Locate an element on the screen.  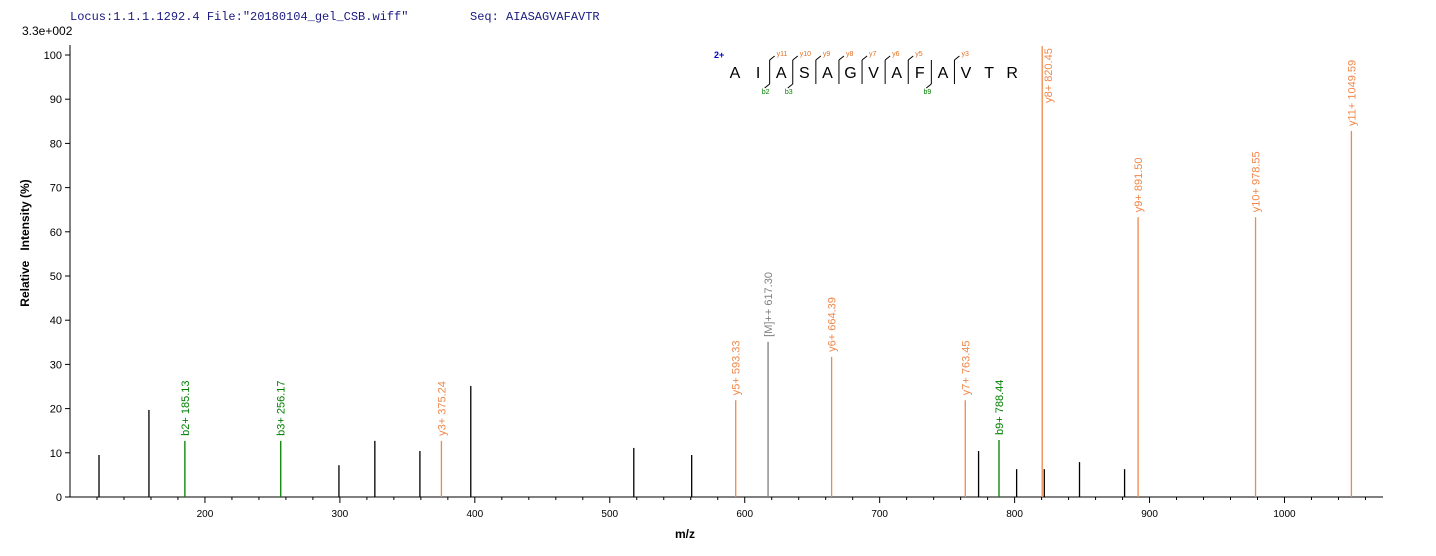
y-tick-label: 20 is located at coordinates (56, 410).